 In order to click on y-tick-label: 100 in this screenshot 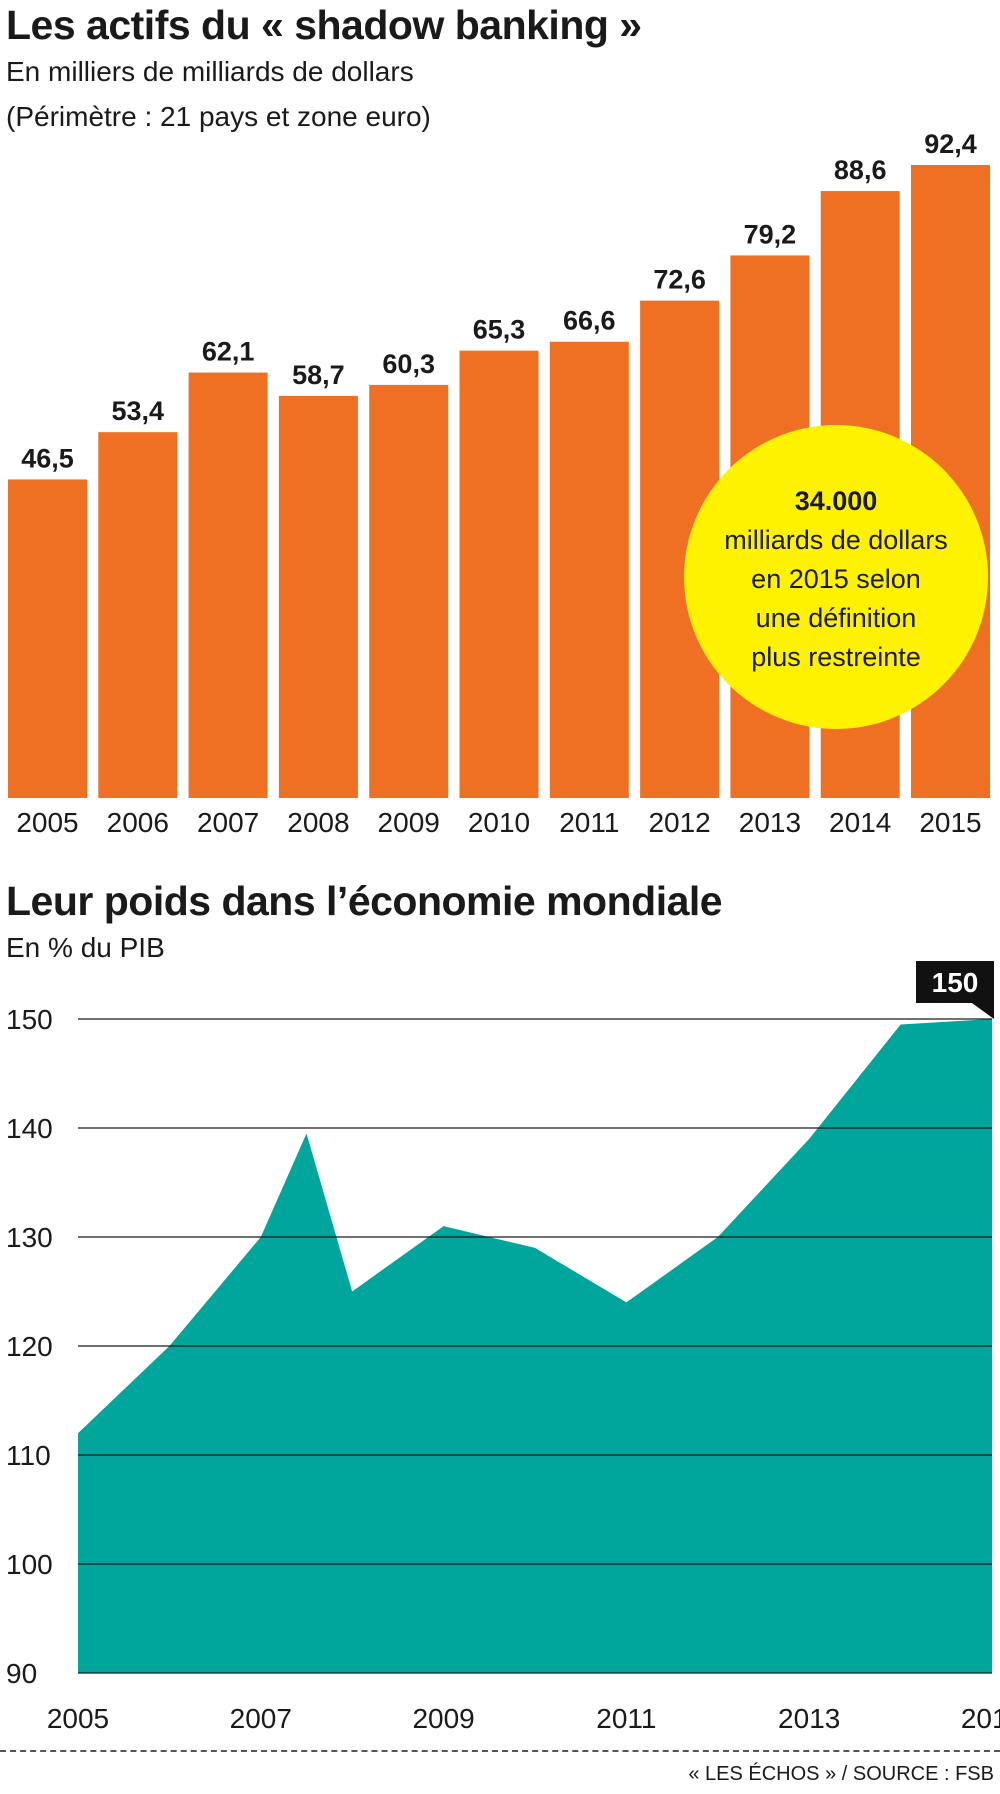, I will do `click(29, 1564)`.